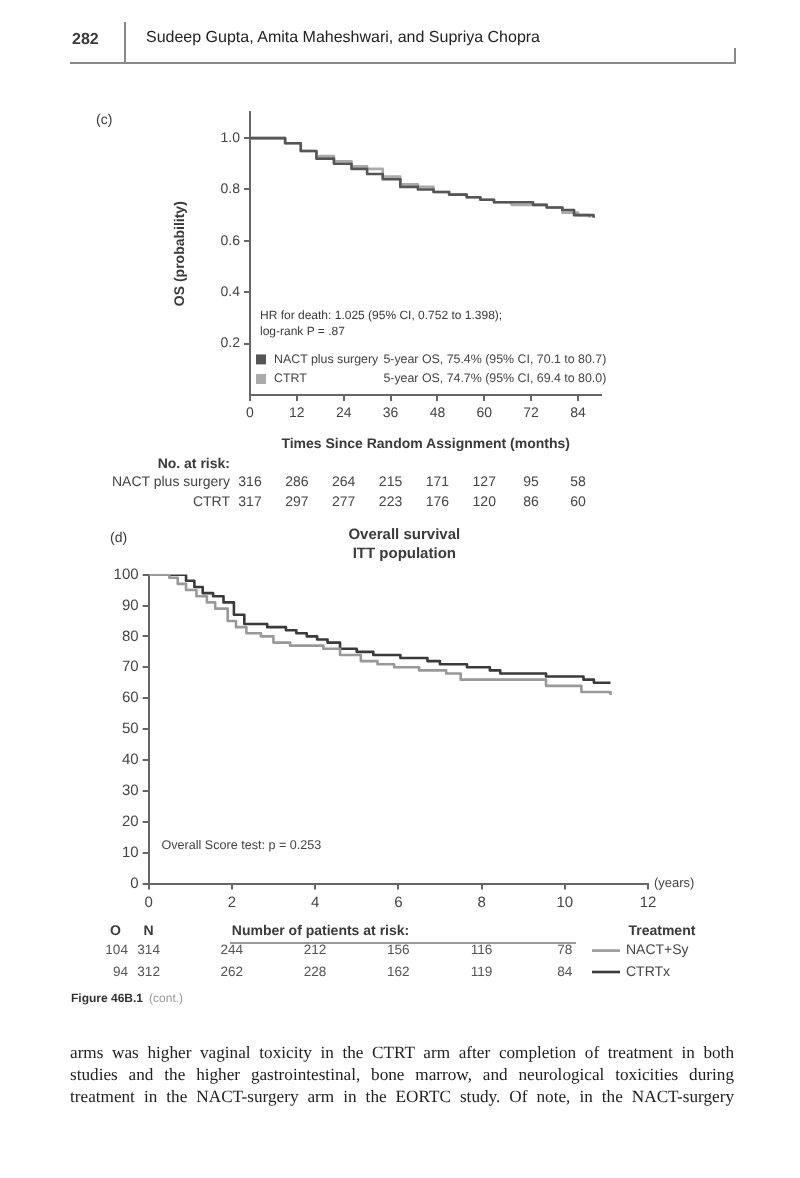 The image size is (800, 1178). Describe the element at coordinates (332, 42) in the screenshot. I see `text: Sudeep Gupta, Amita Maheshwari, and Supriya Chopra` at that location.